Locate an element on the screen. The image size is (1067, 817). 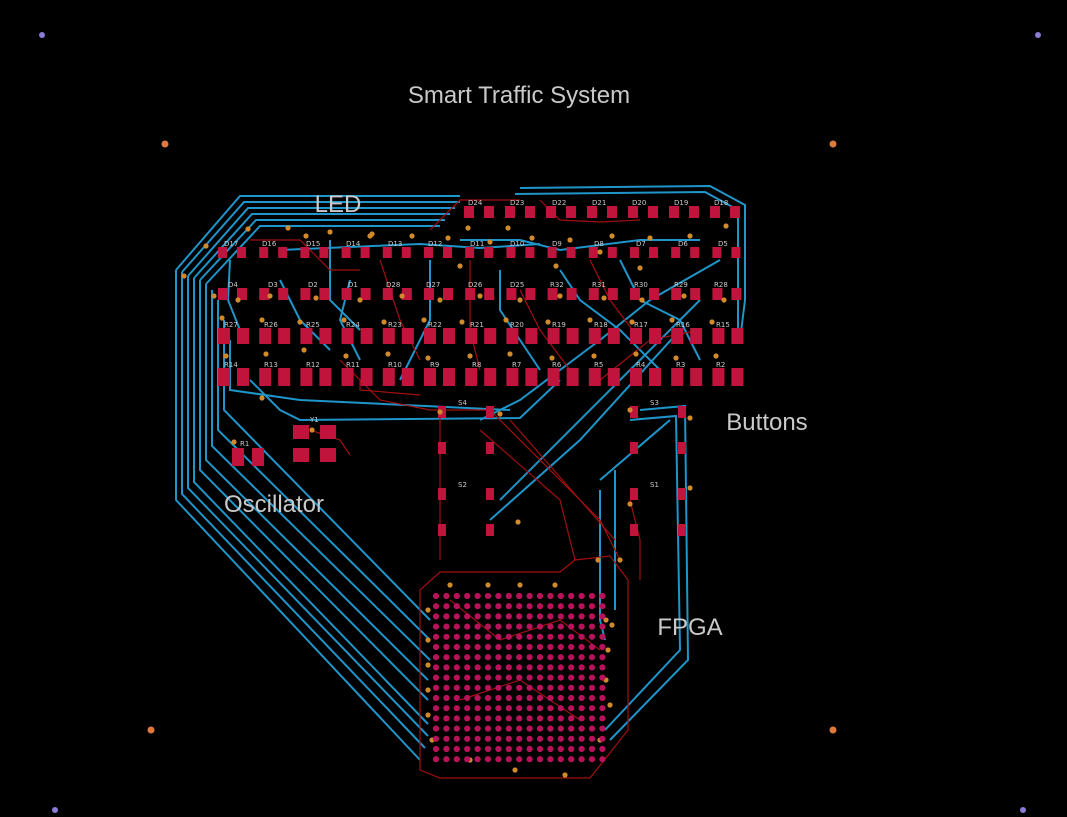
fpga-section-label: FPGA is located at coordinates (689, 627).